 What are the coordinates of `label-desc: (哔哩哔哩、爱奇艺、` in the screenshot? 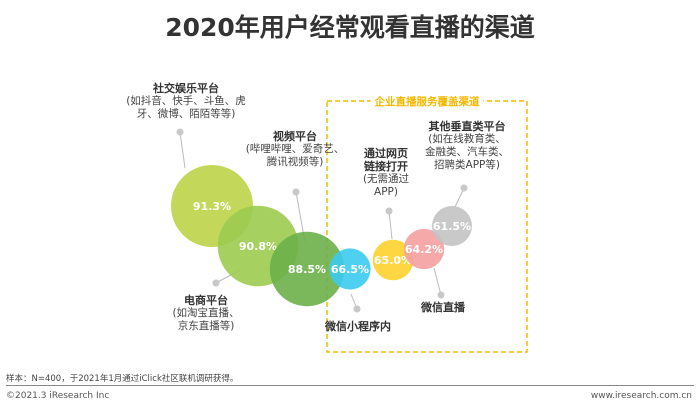 It's located at (295, 149).